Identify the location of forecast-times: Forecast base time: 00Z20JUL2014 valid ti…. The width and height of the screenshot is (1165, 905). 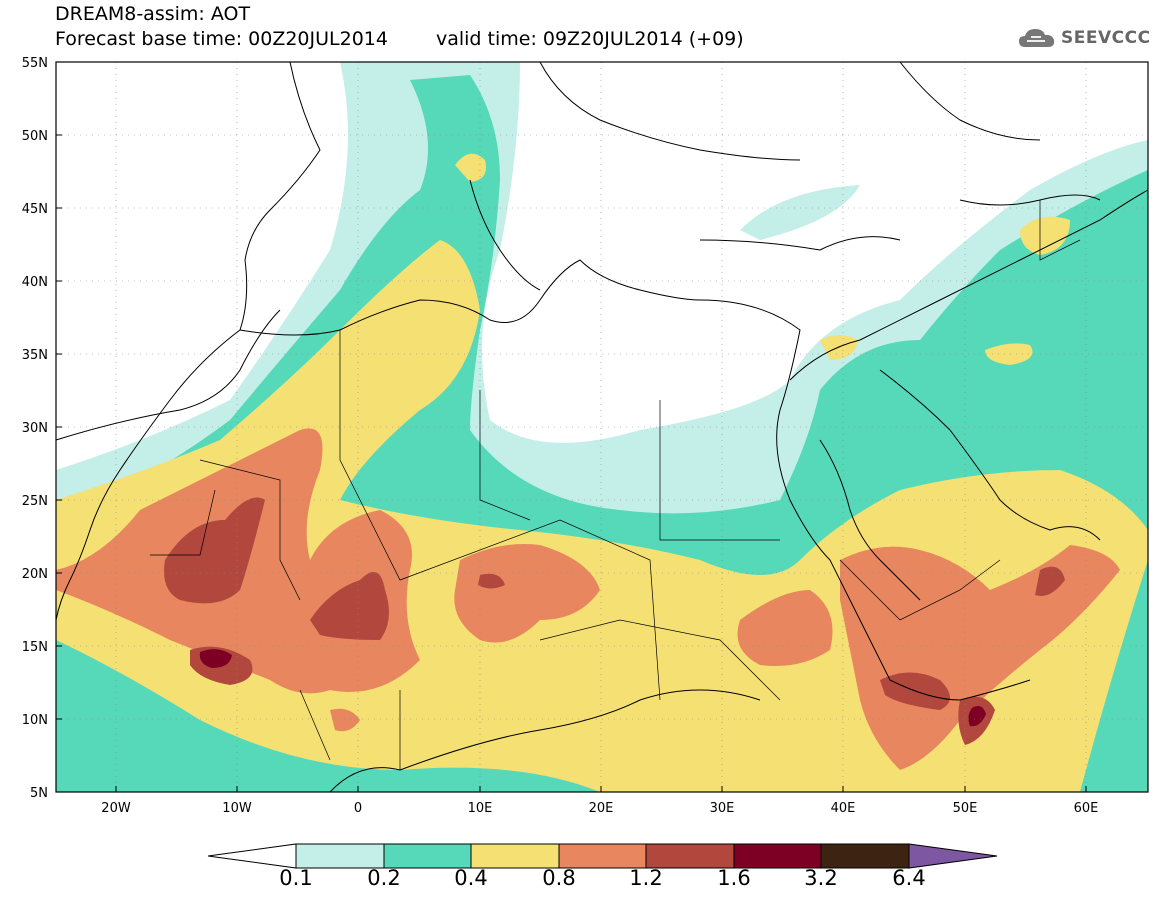
(399, 39).